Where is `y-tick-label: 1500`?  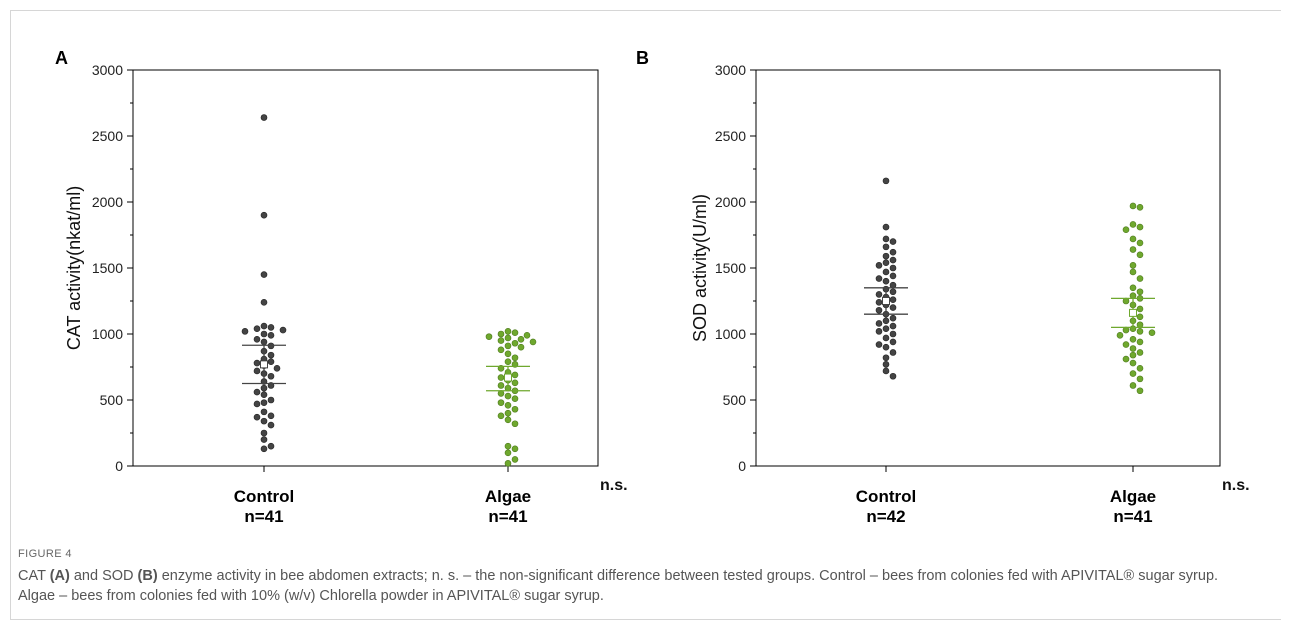 y-tick-label: 1500 is located at coordinates (730, 268).